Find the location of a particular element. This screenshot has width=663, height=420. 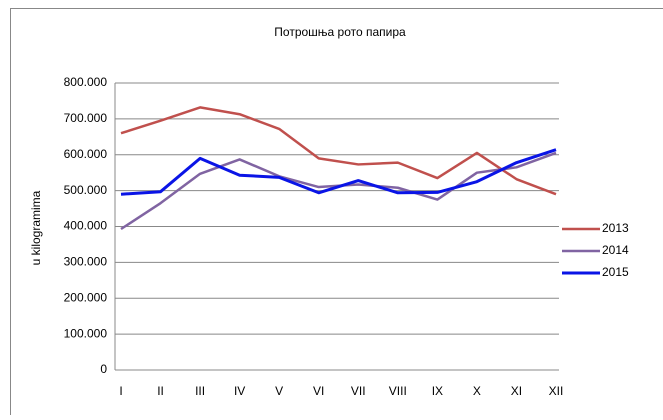

x-tick-label: III is located at coordinates (200, 391).